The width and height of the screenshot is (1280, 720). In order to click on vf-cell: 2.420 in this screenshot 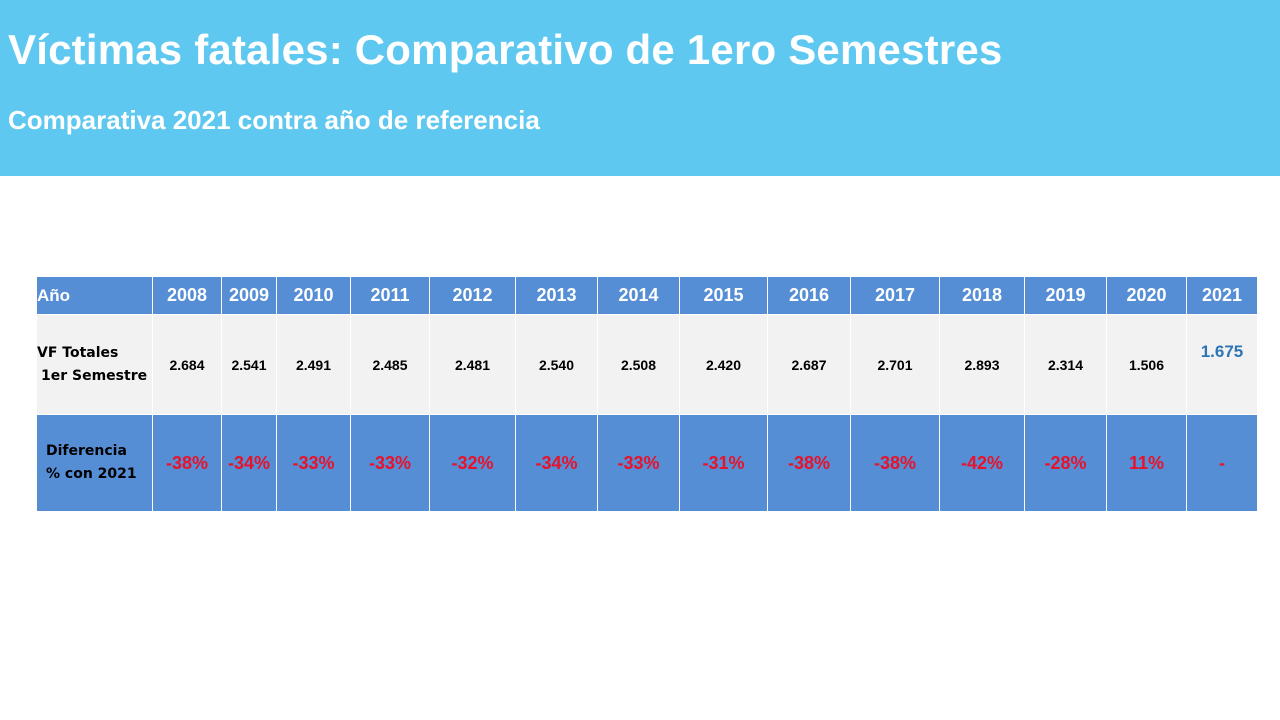, I will do `click(723, 364)`.